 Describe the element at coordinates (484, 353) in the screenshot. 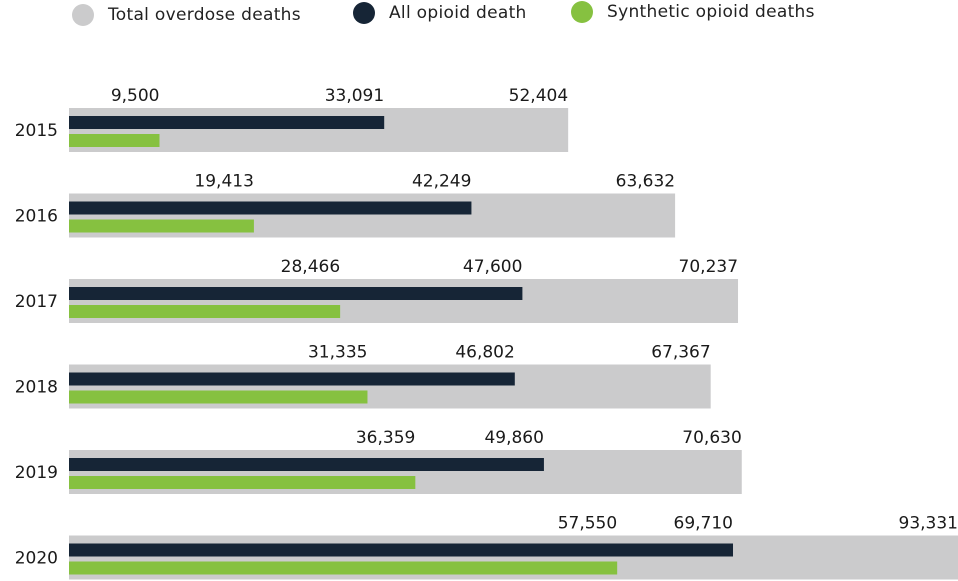

I see `label-opioid-2018: 46,802` at that location.